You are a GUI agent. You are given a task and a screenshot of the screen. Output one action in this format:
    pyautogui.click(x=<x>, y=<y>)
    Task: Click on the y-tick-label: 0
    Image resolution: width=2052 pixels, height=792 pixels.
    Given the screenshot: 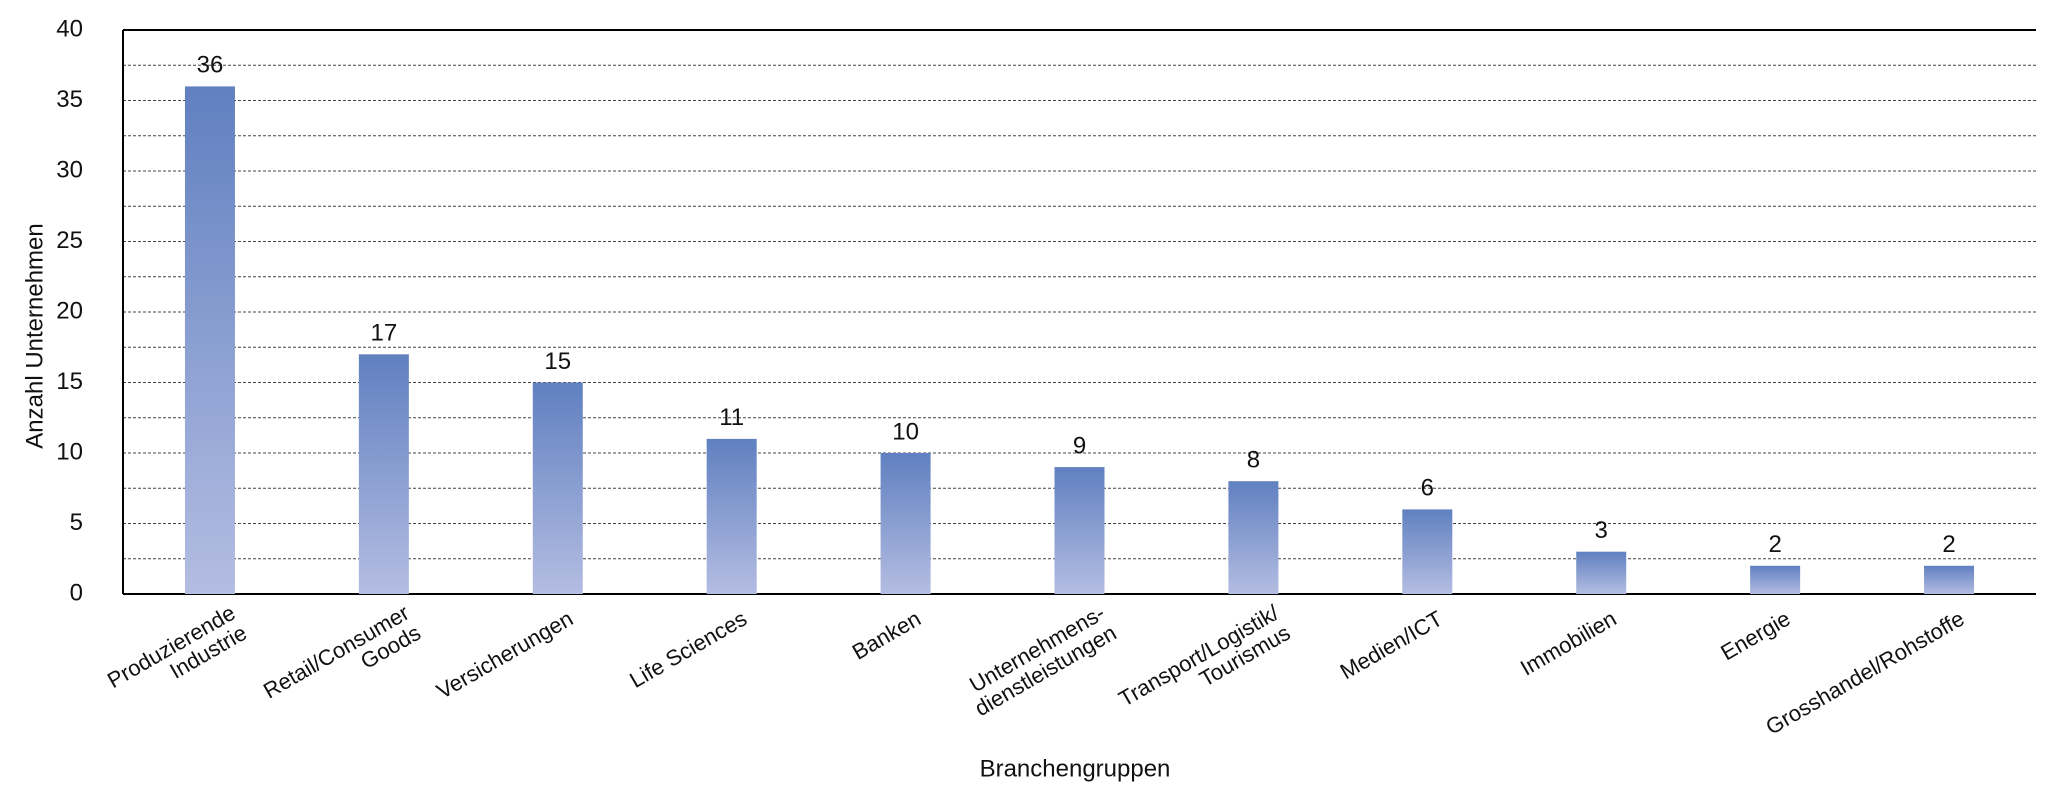 What is the action you would take?
    pyautogui.click(x=76, y=592)
    